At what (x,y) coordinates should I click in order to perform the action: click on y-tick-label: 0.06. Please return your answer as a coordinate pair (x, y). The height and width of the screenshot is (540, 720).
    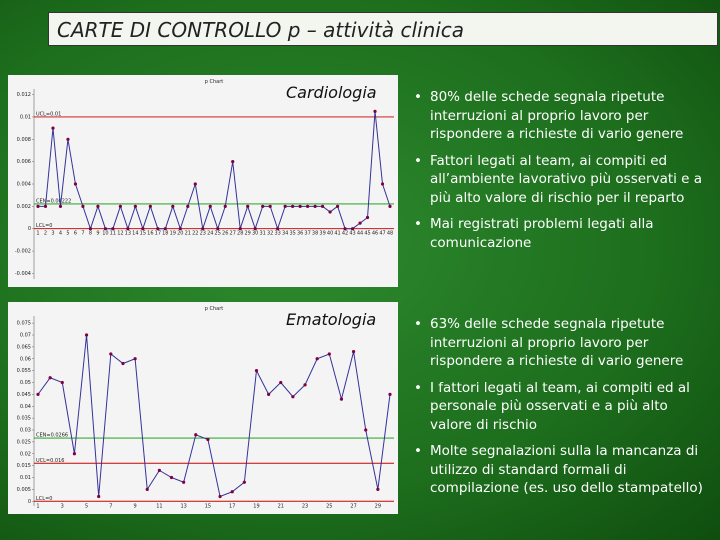
    Looking at the image, I should click on (25, 359).